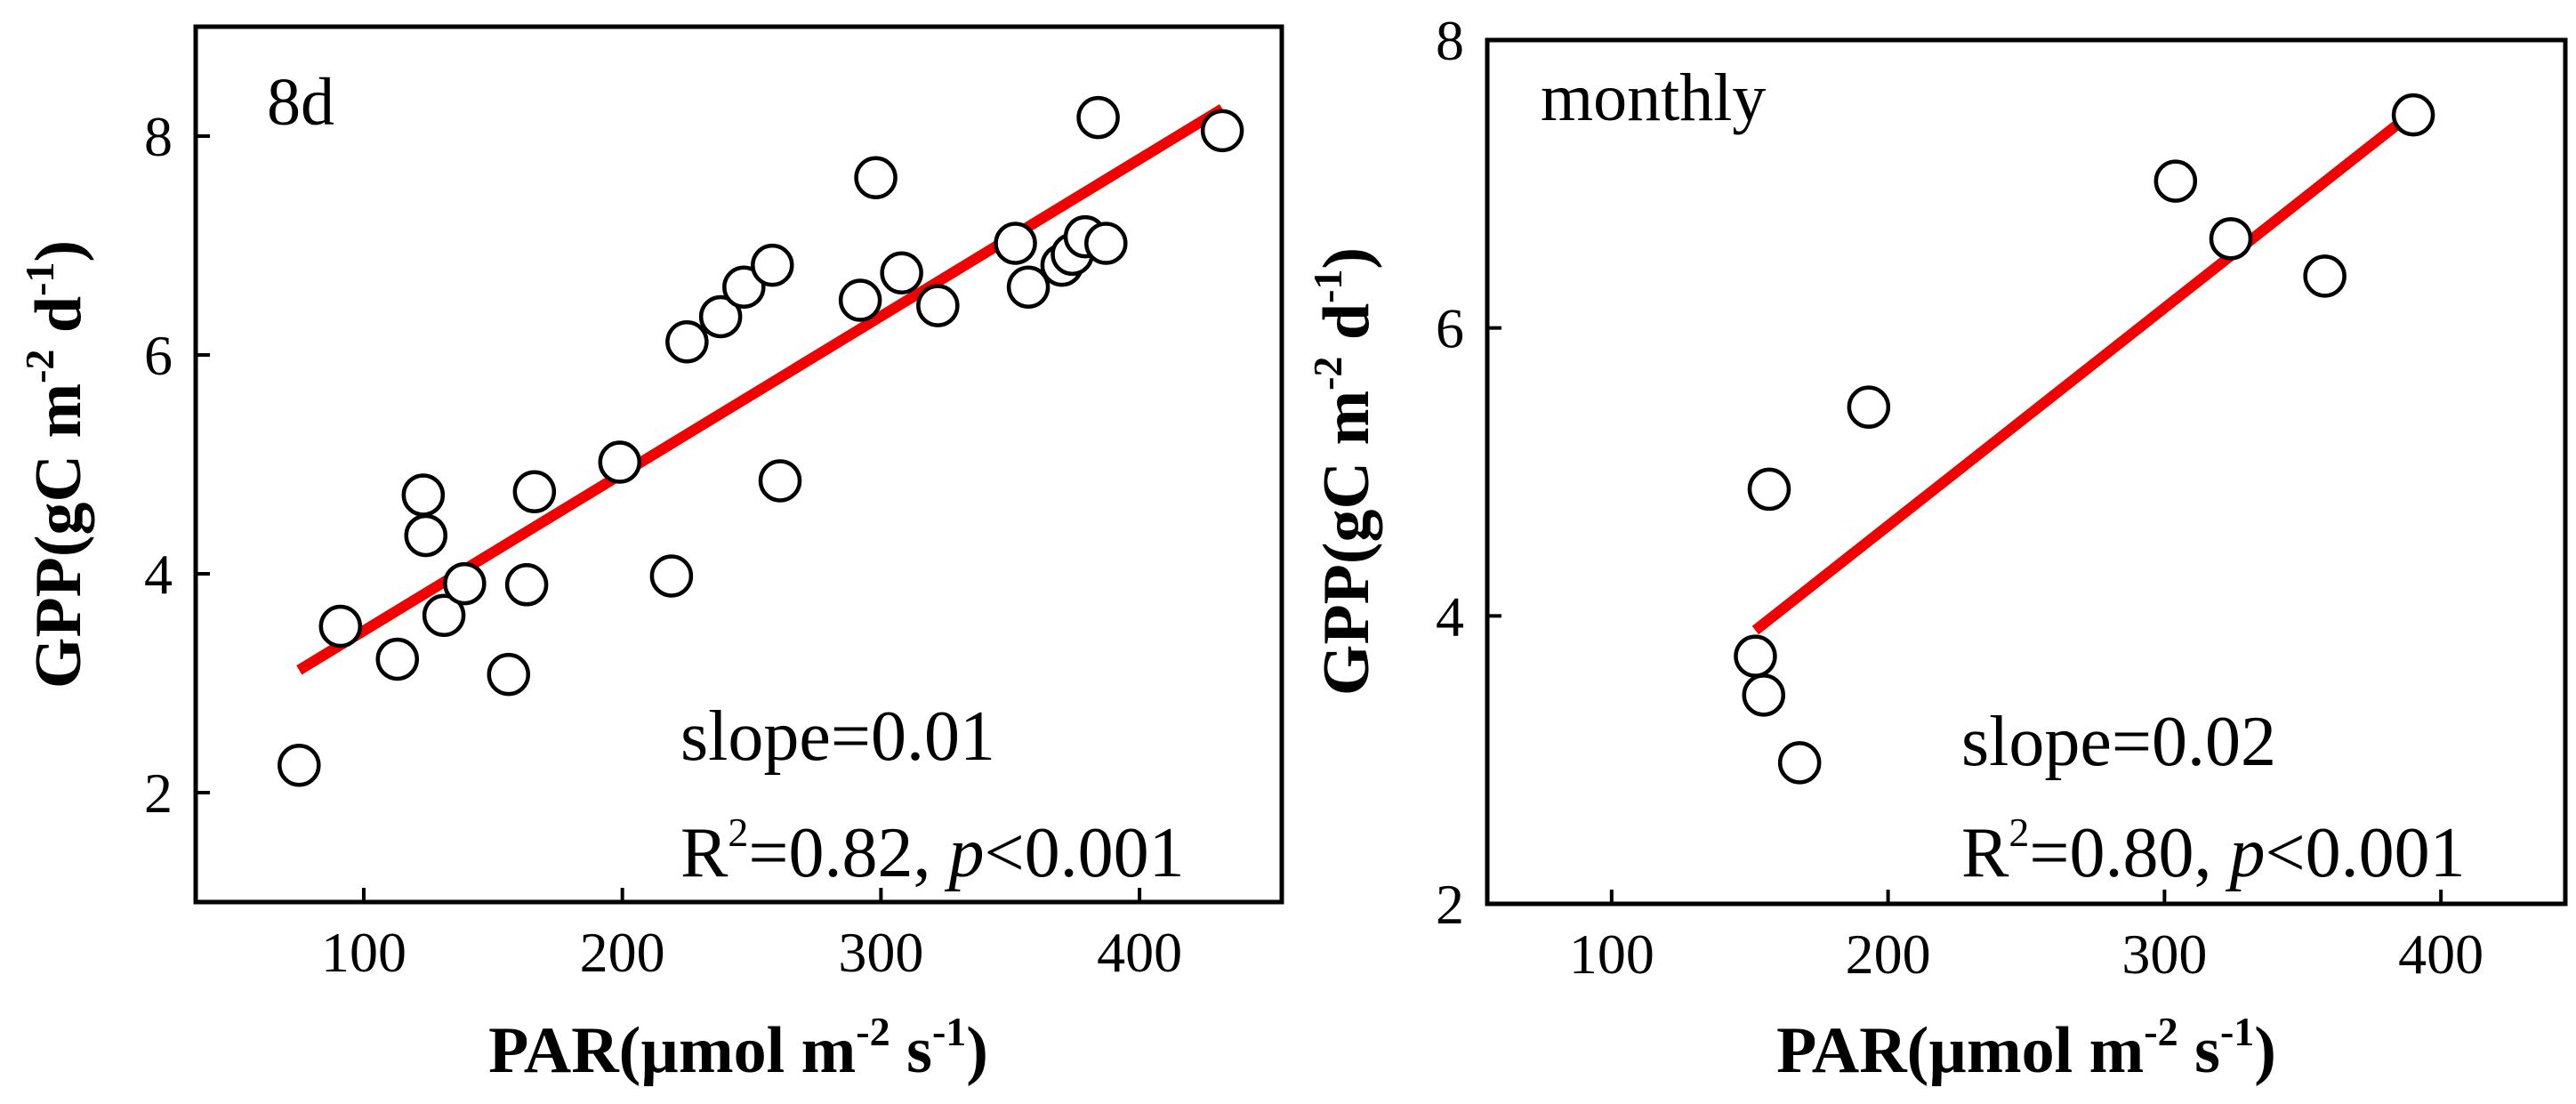  Describe the element at coordinates (158, 355) in the screenshot. I see `y-tick-label-8d: 6` at that location.